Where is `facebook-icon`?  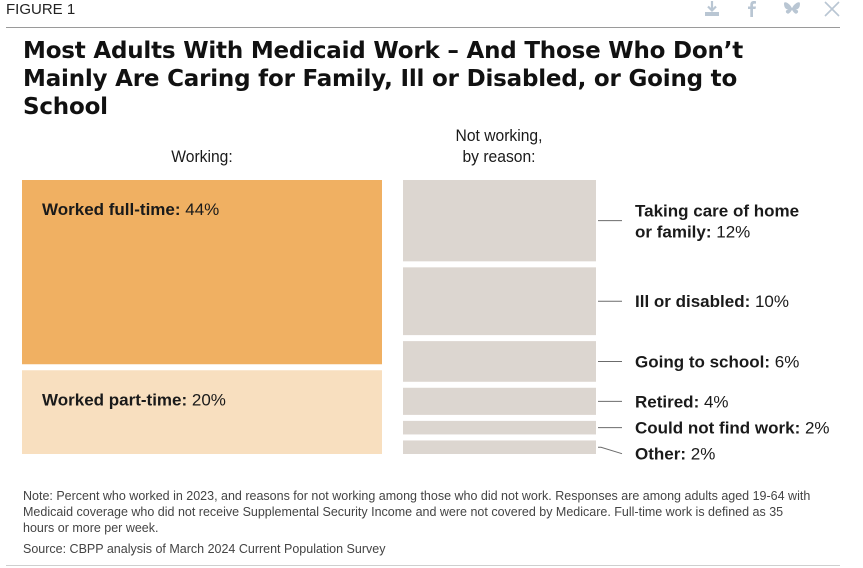 facebook-icon is located at coordinates (752, 9).